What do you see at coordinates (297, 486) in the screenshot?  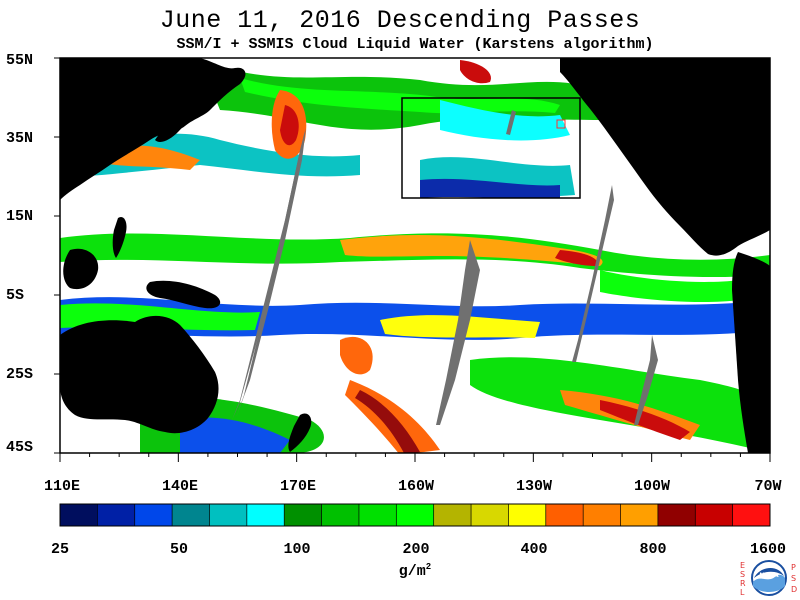 I see `lon-label-170e: 170E` at bounding box center [297, 486].